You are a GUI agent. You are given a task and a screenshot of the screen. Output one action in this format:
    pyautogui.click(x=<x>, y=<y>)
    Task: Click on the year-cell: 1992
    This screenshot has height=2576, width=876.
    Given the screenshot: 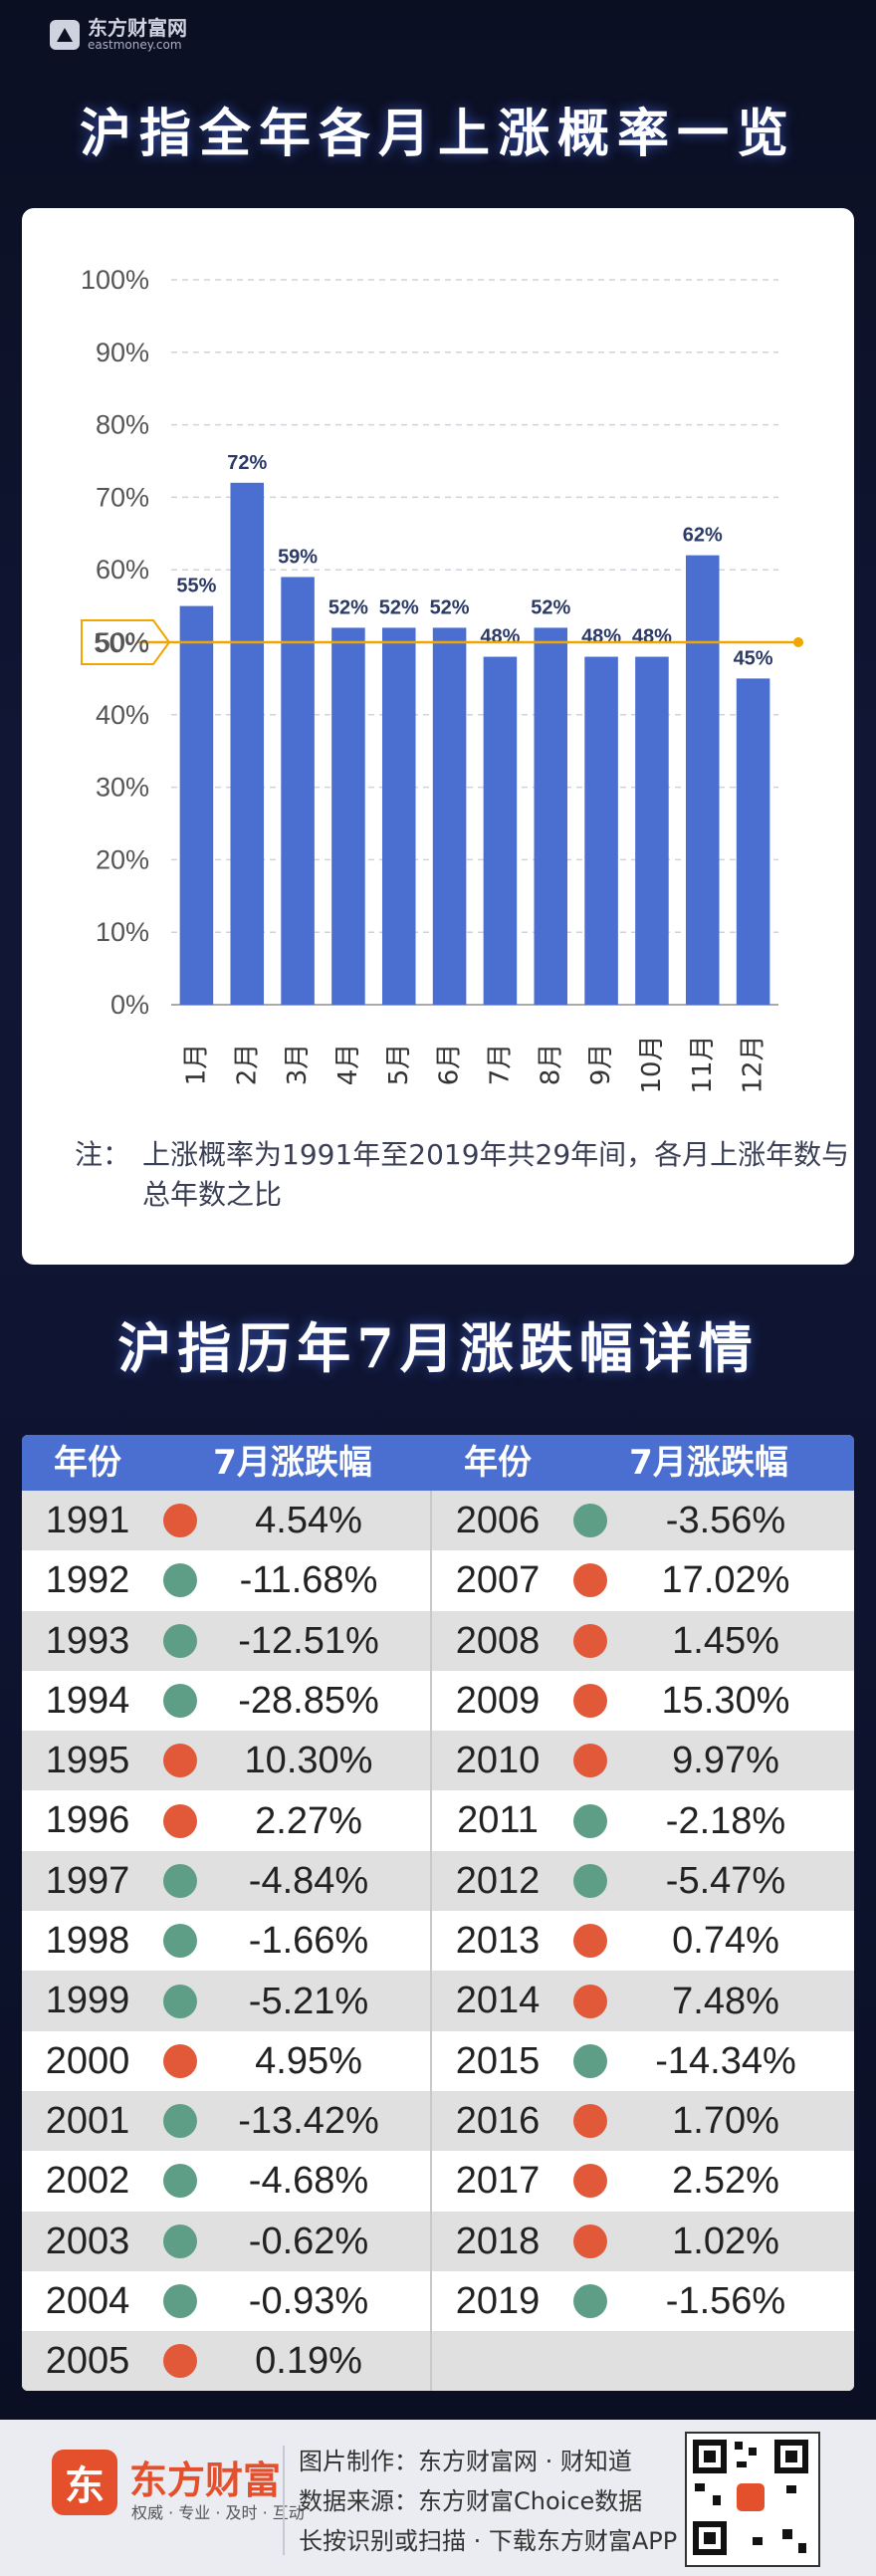 What is the action you would take?
    pyautogui.click(x=87, y=1580)
    